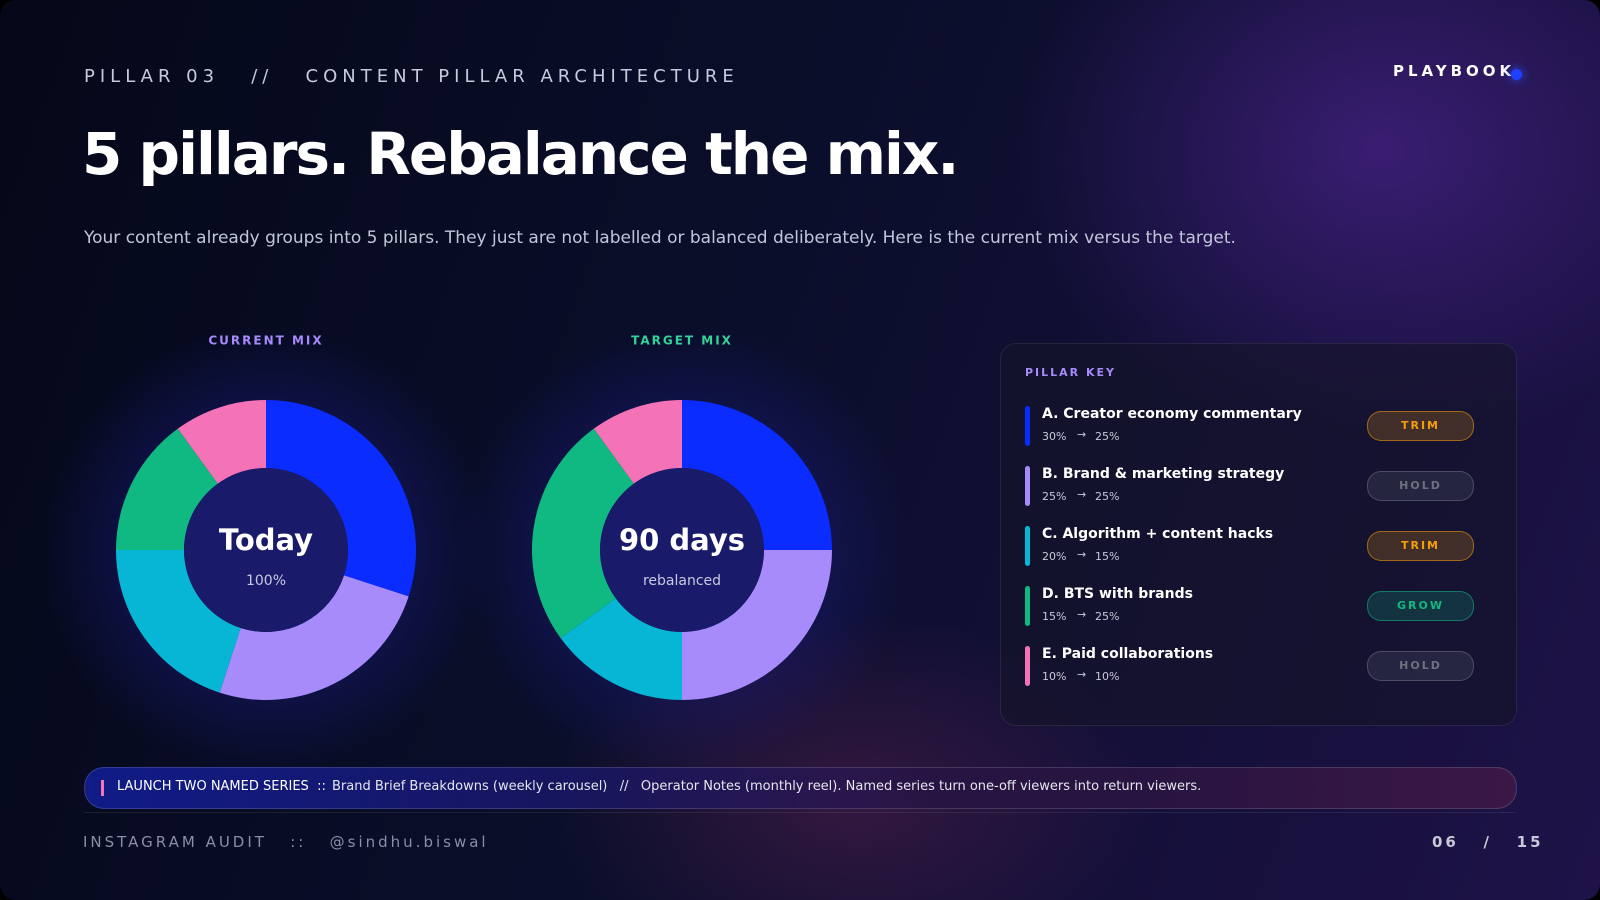 This screenshot has width=1600, height=900. I want to click on center-label: Today, so click(266, 540).